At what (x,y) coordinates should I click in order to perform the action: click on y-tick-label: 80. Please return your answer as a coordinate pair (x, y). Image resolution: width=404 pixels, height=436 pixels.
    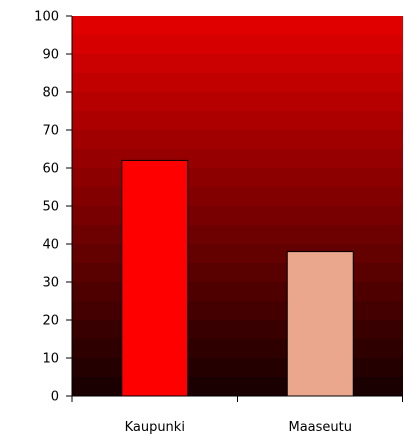
    Looking at the image, I should click on (50, 93).